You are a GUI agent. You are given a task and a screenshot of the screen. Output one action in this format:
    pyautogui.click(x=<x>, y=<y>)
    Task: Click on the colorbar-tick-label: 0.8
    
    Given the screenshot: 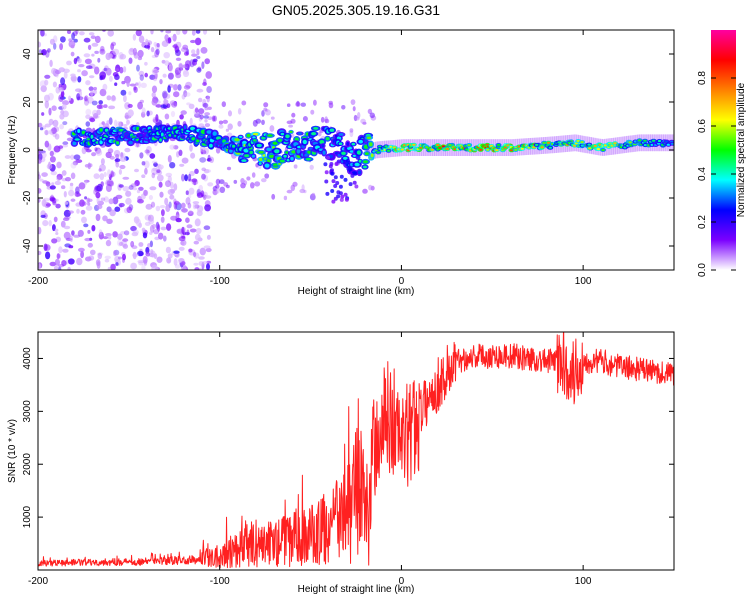 What is the action you would take?
    pyautogui.click(x=702, y=78)
    